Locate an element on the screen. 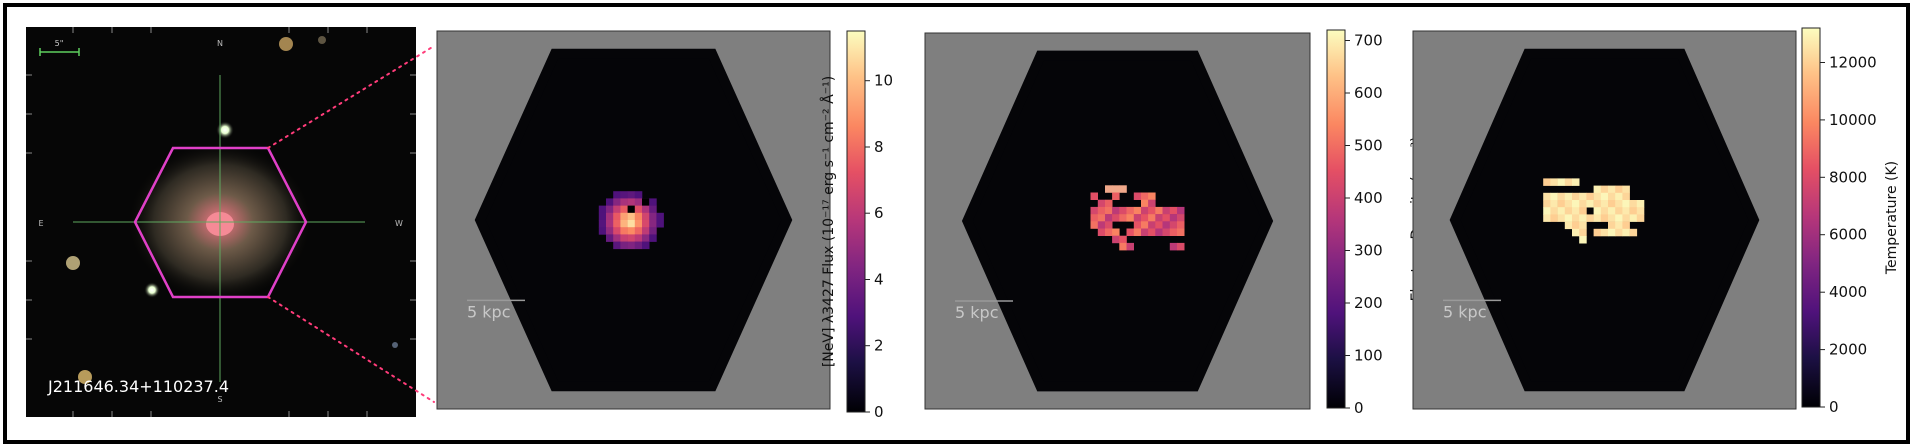  compass-north: N is located at coordinates (220, 43).